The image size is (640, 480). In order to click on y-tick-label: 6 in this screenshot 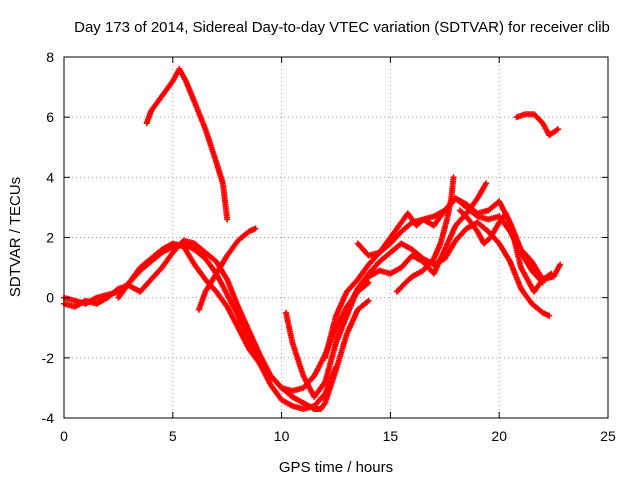, I will do `click(50, 117)`.